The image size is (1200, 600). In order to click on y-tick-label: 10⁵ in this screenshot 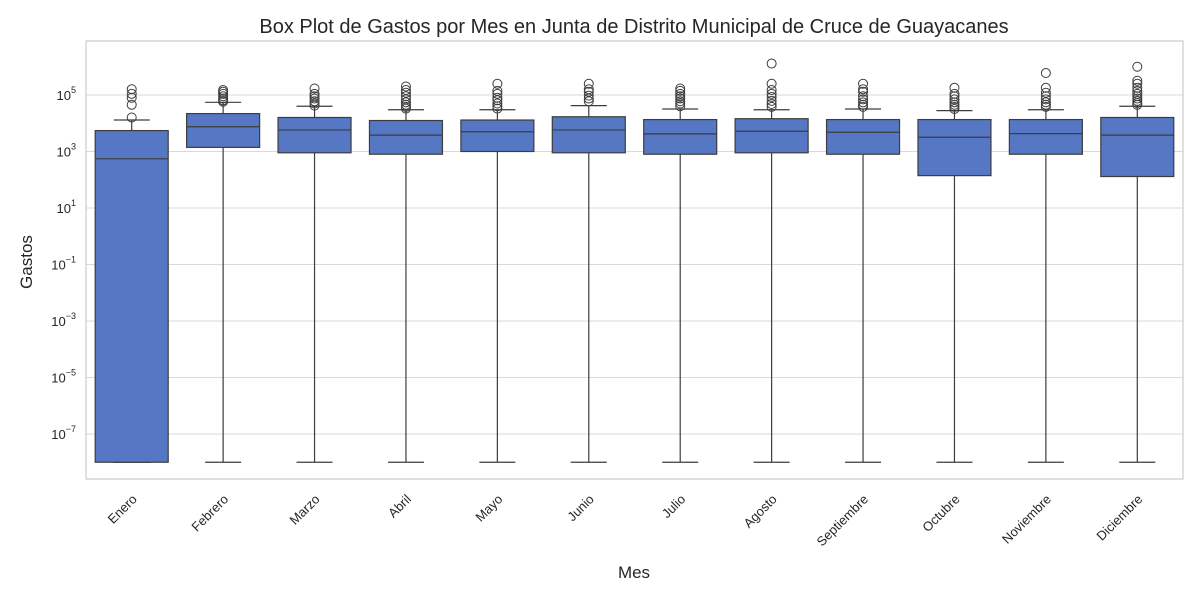, I will do `click(66, 94)`.